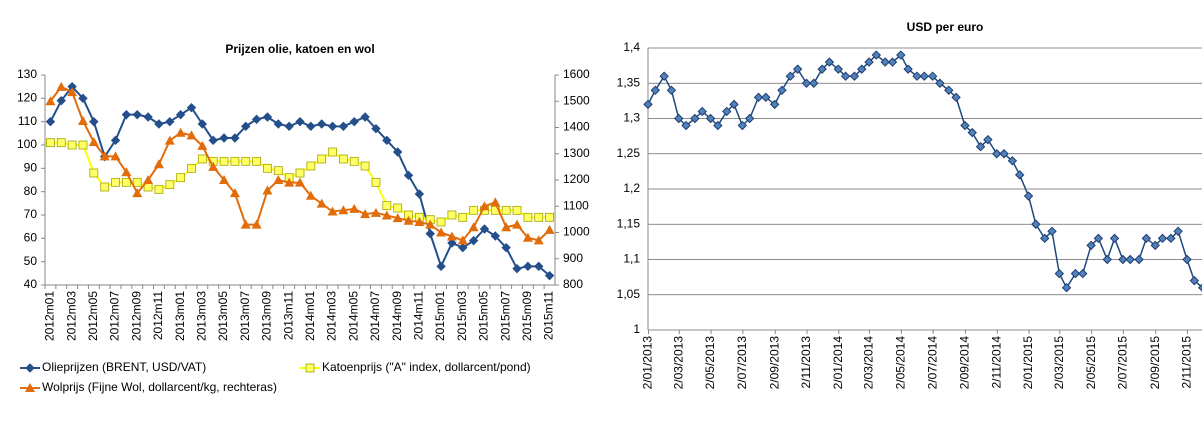 The image size is (1202, 421). Describe the element at coordinates (158, 315) in the screenshot. I see `x-tick-label: 2012m11` at that location.